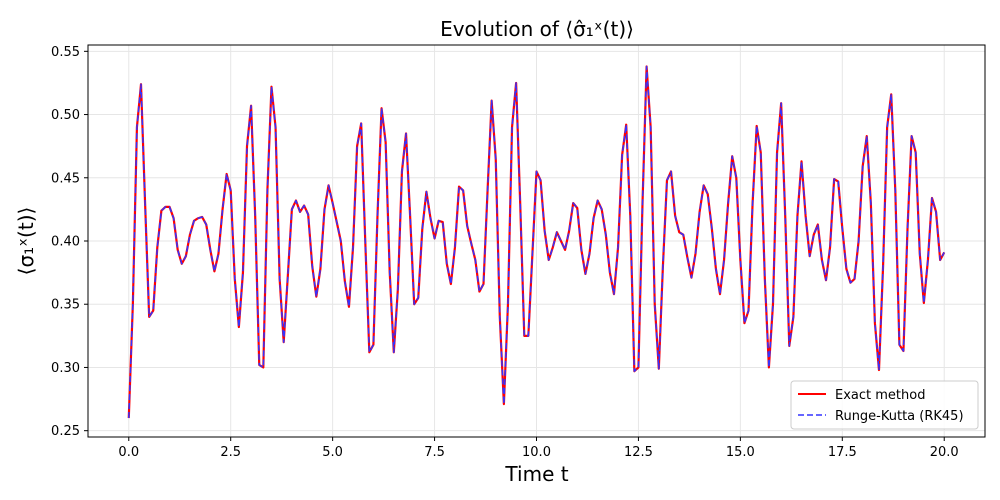 This screenshot has height=500, width=1000. Describe the element at coordinates (230, 452) in the screenshot. I see `x-tick-label: 2.5` at that location.